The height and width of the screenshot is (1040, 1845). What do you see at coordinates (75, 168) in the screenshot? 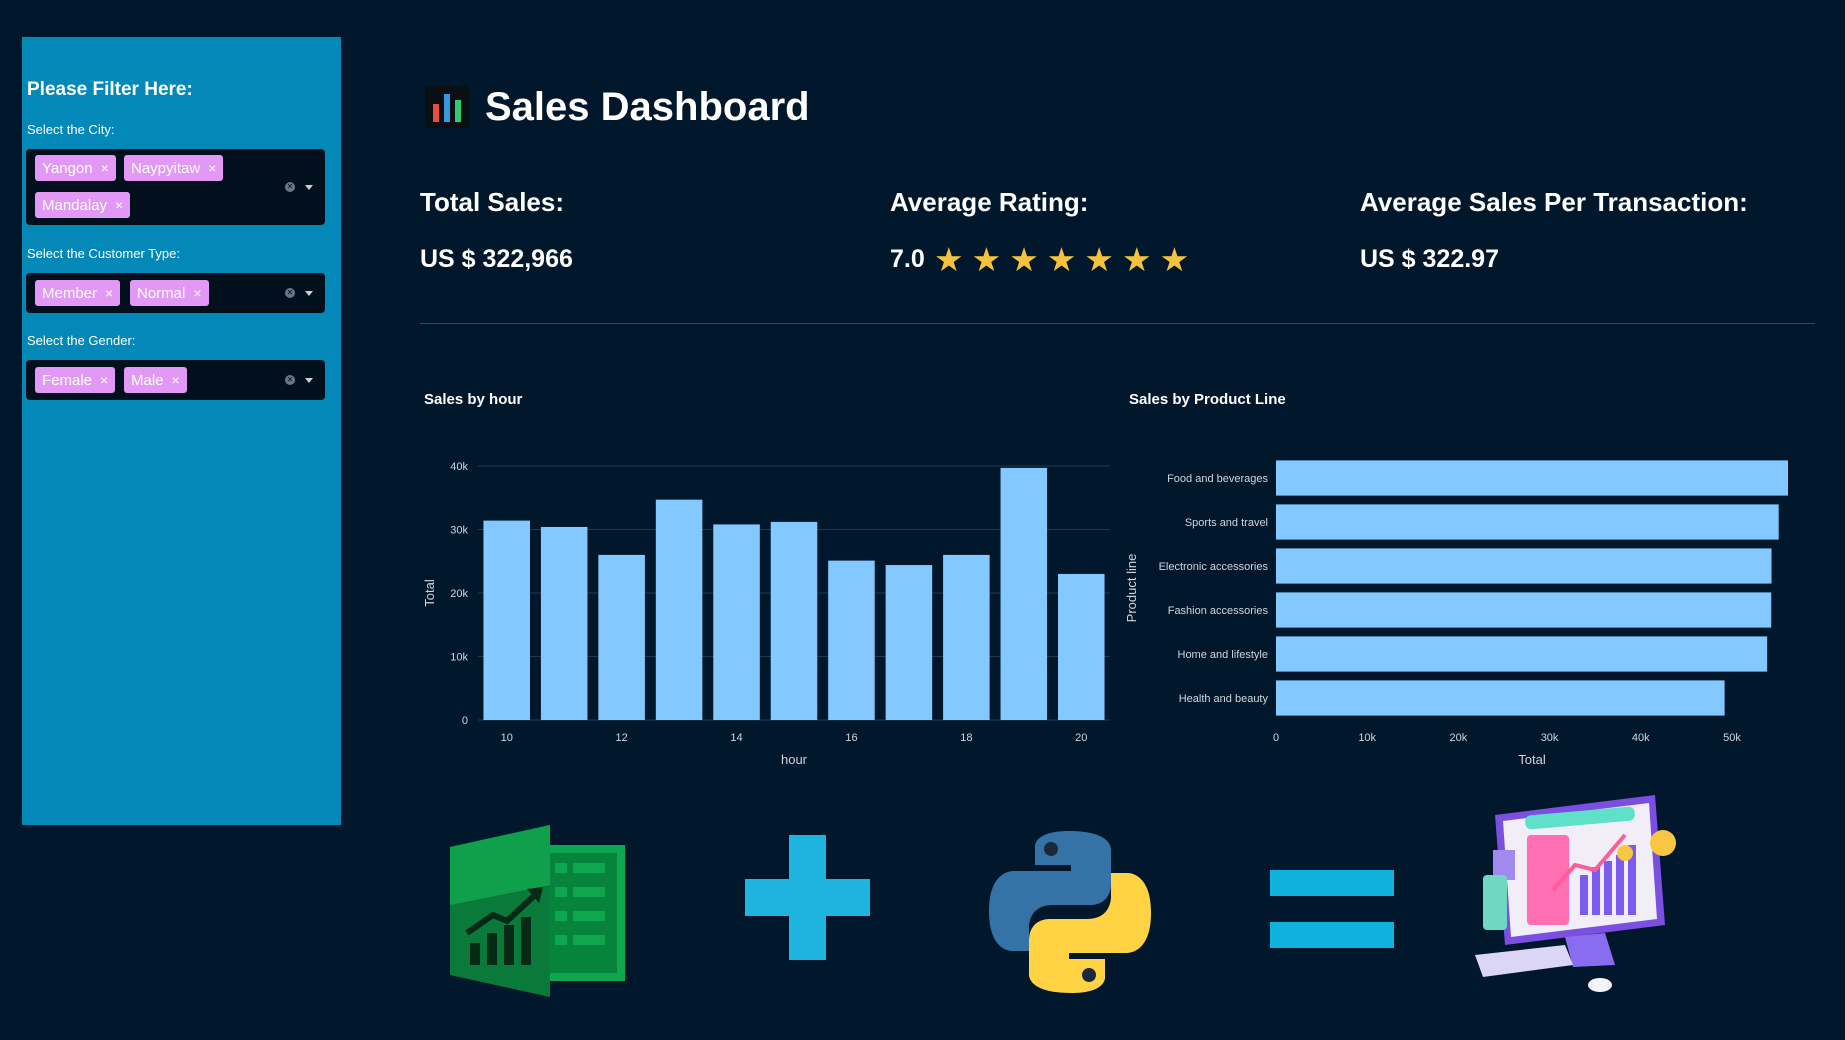
I see `city-tag: Yangon ×` at bounding box center [75, 168].